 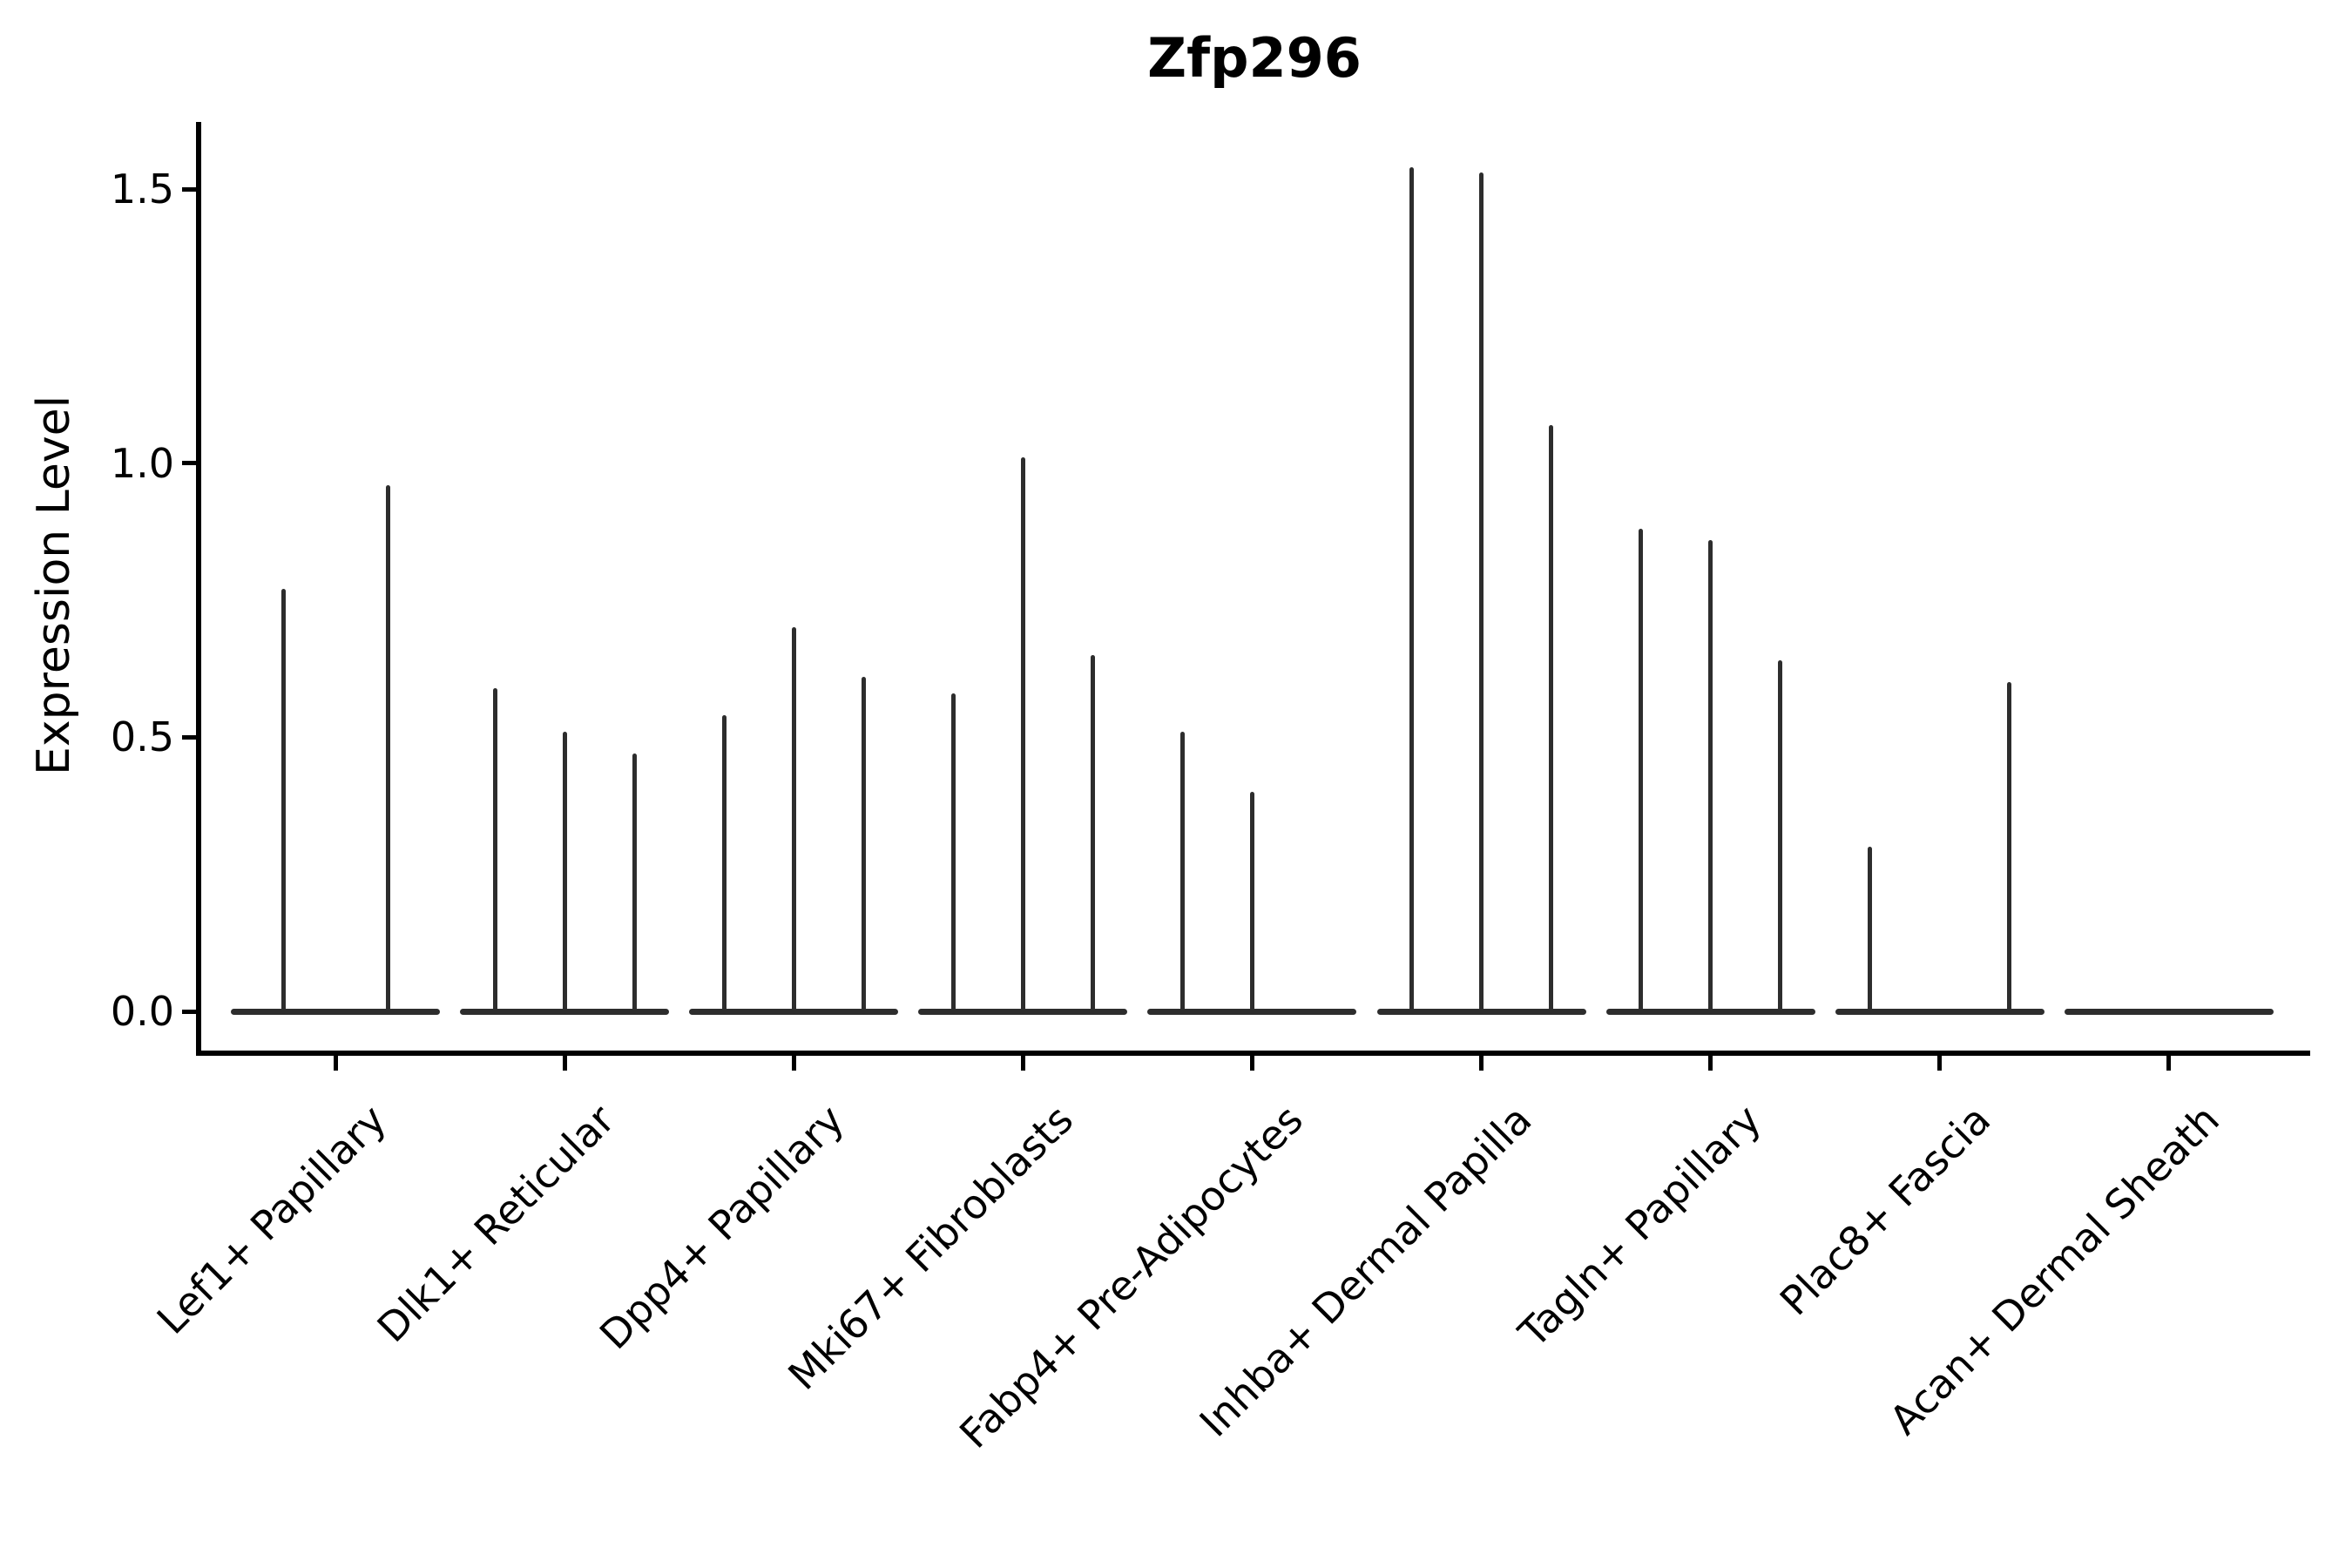 What do you see at coordinates (142, 1012) in the screenshot?
I see `y-tick-label: 0.0` at bounding box center [142, 1012].